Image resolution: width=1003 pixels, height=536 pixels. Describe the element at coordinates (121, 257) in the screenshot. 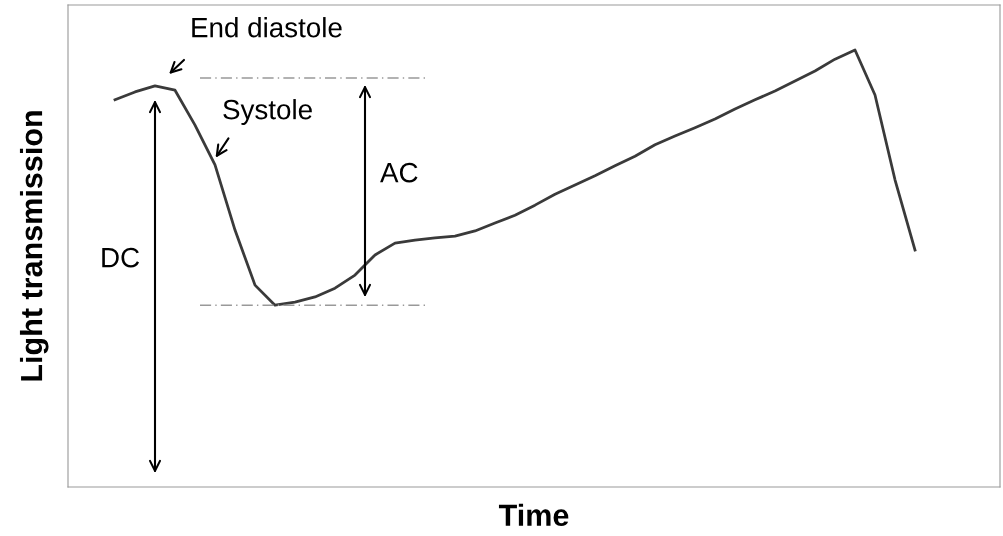

I see `annotation: DC` at that location.